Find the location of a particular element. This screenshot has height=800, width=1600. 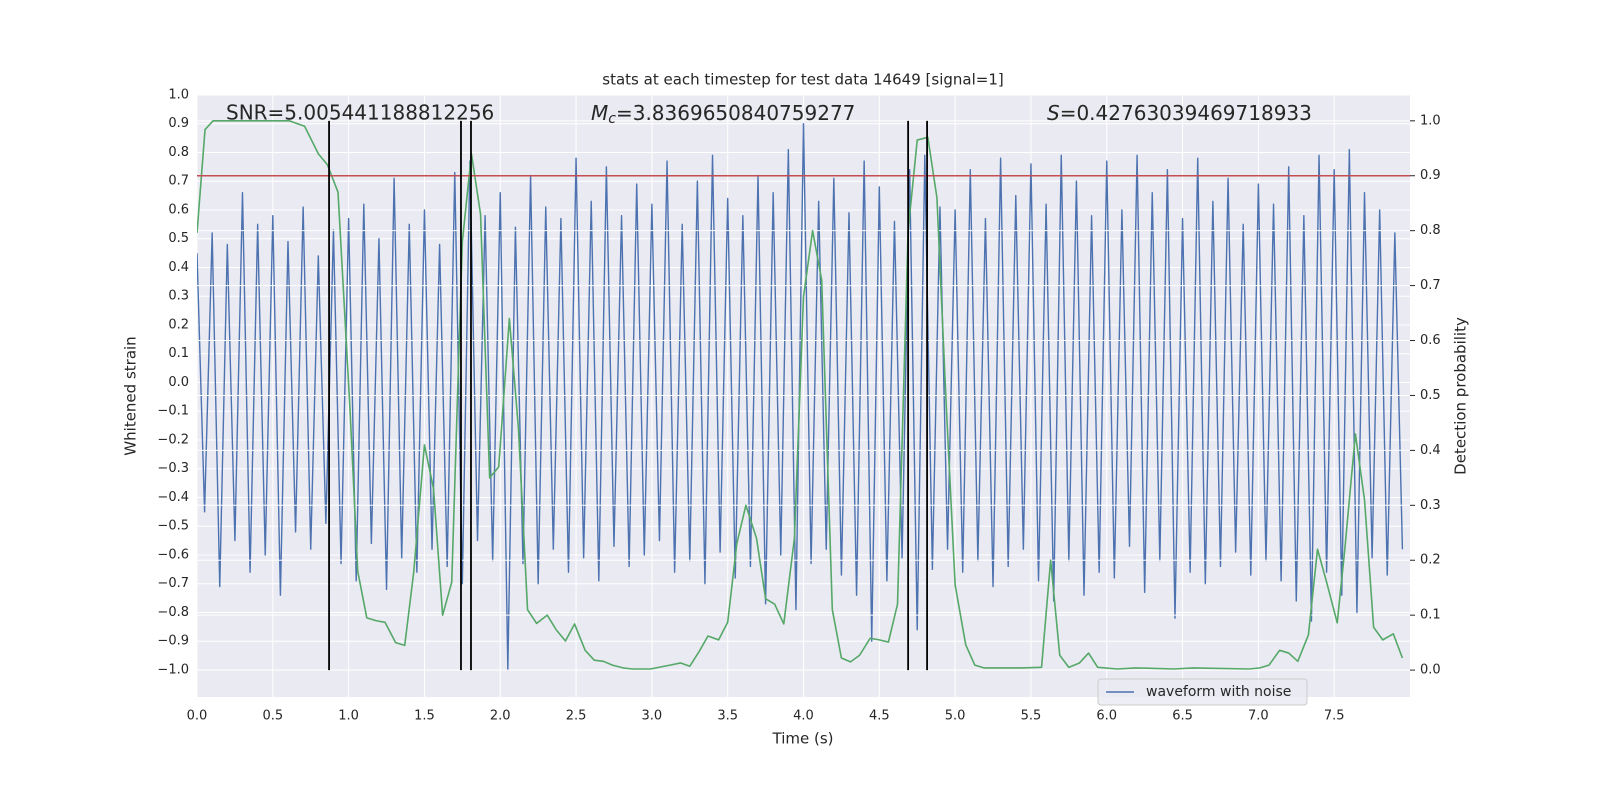

x-tick-label: 1.5 is located at coordinates (424, 716).